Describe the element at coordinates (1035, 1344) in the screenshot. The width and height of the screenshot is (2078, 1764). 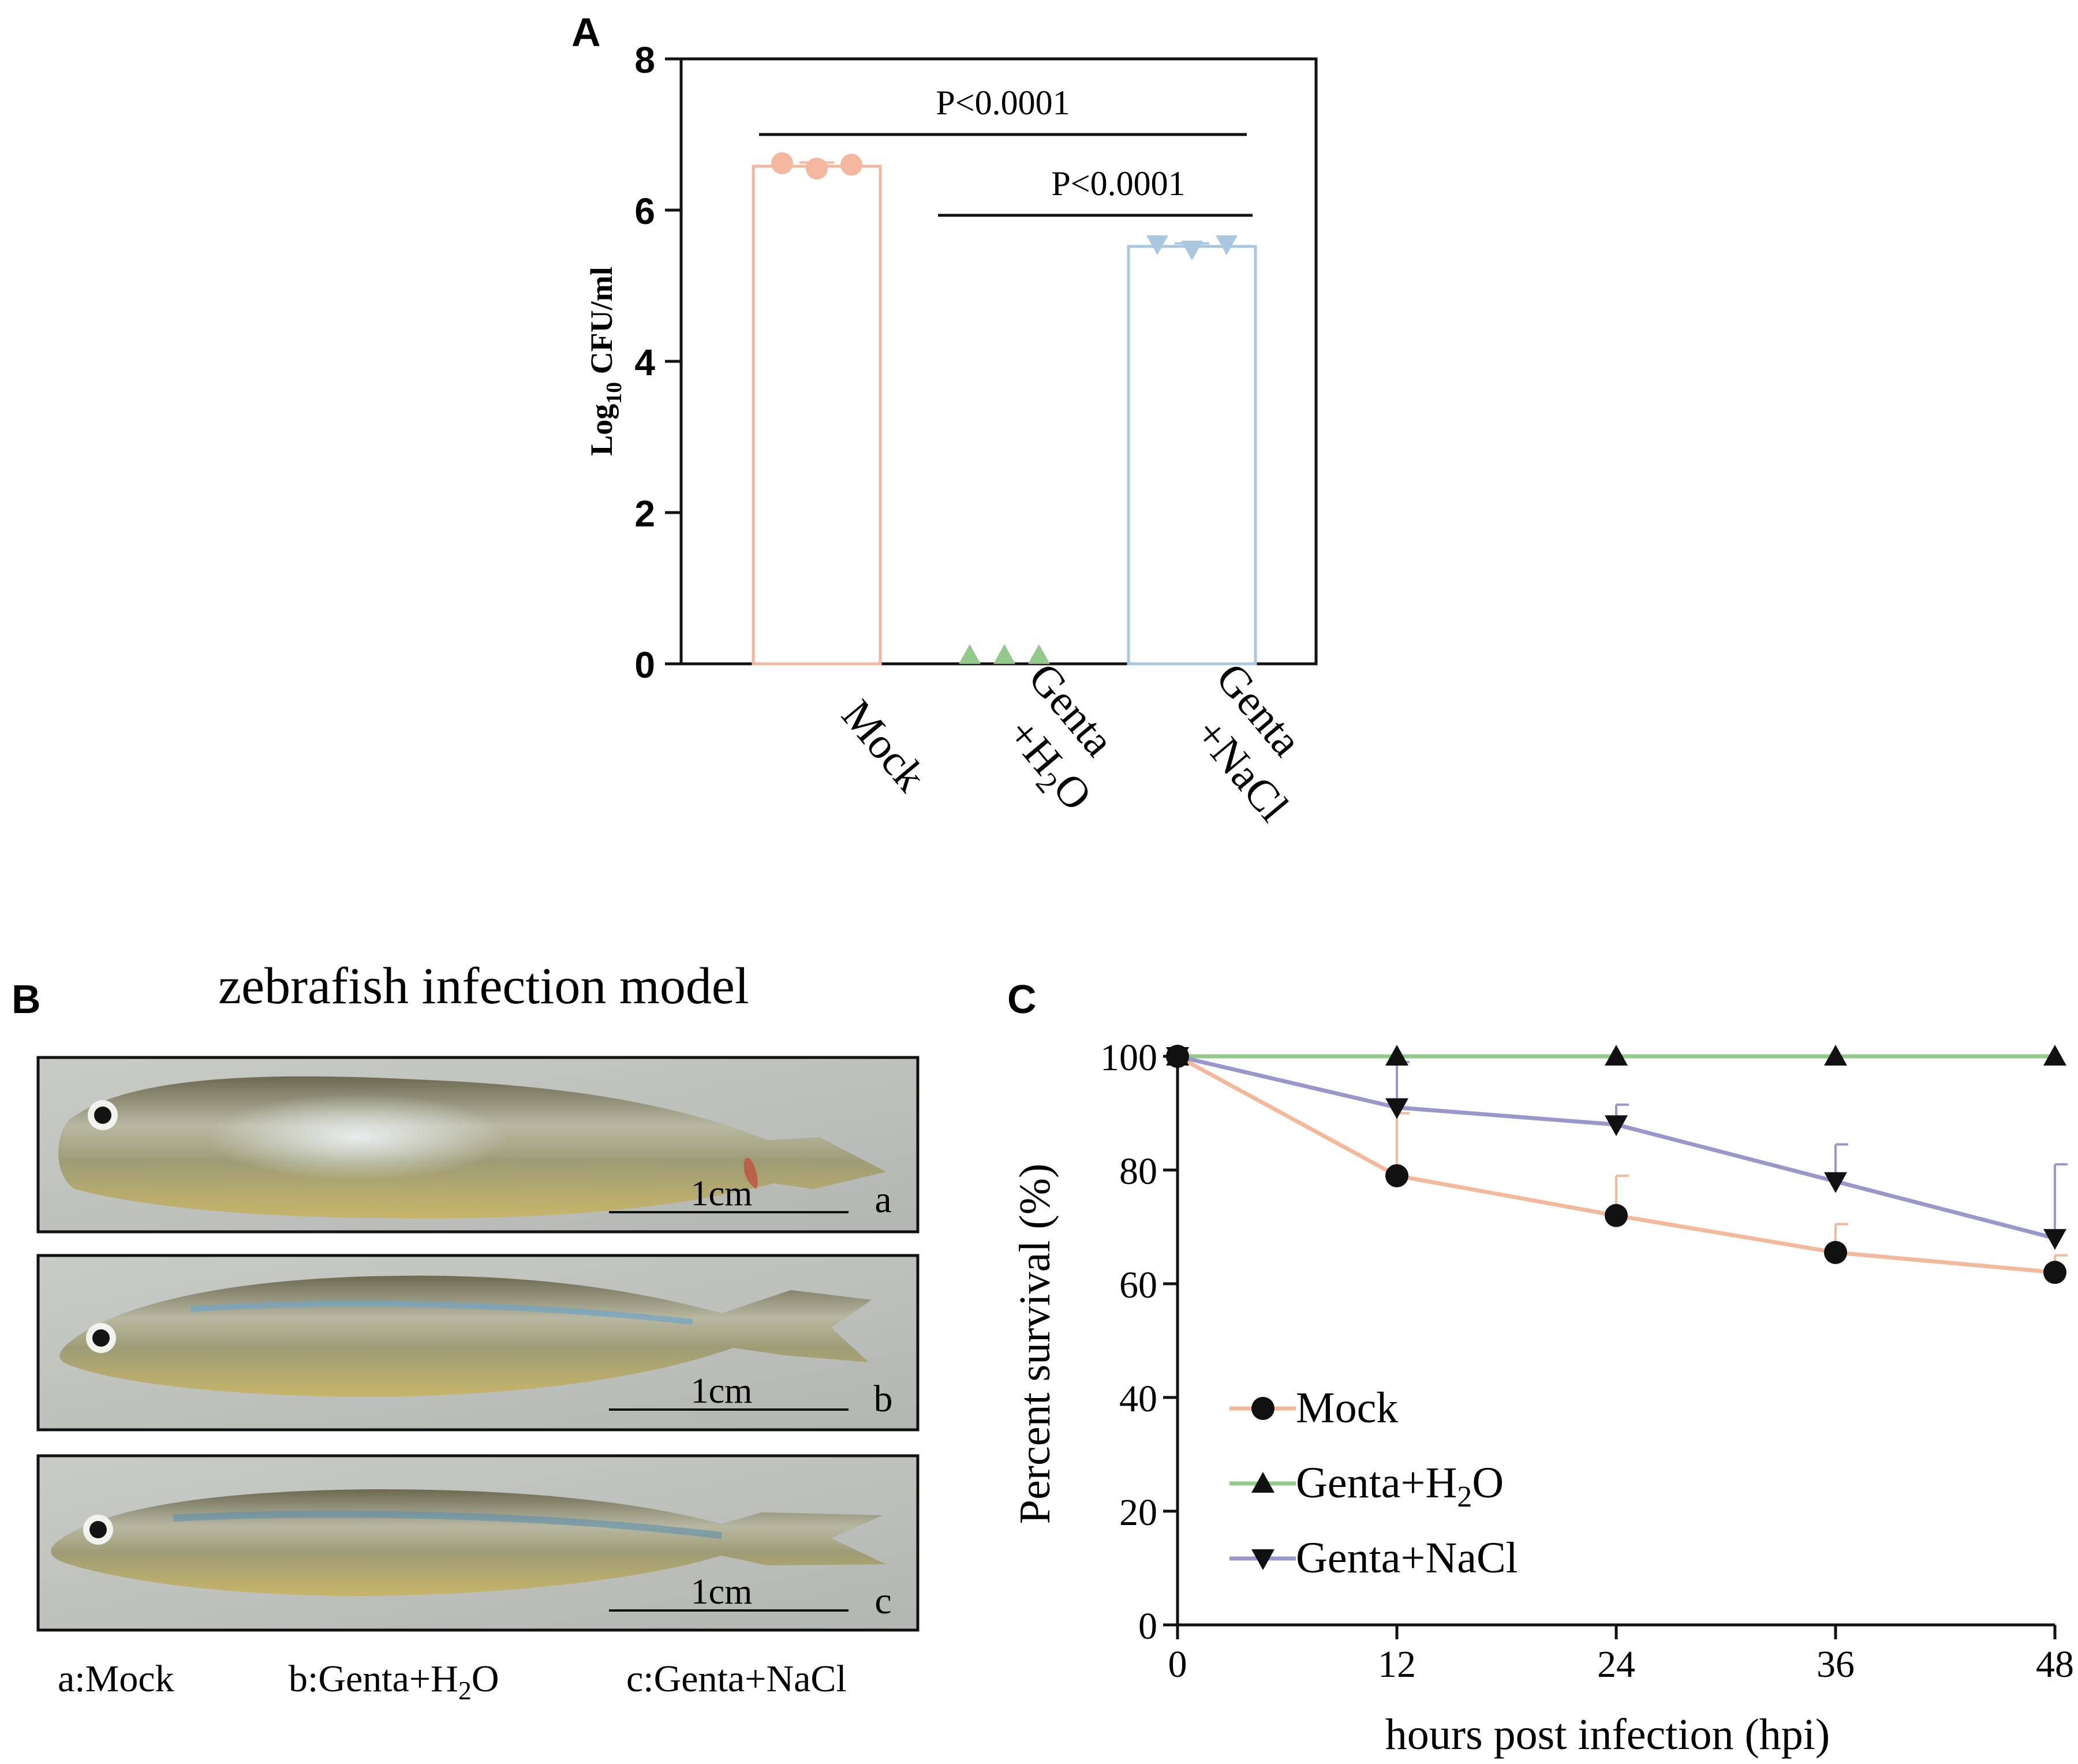
I see `y-axis-label-c: Percent survival (%)` at that location.